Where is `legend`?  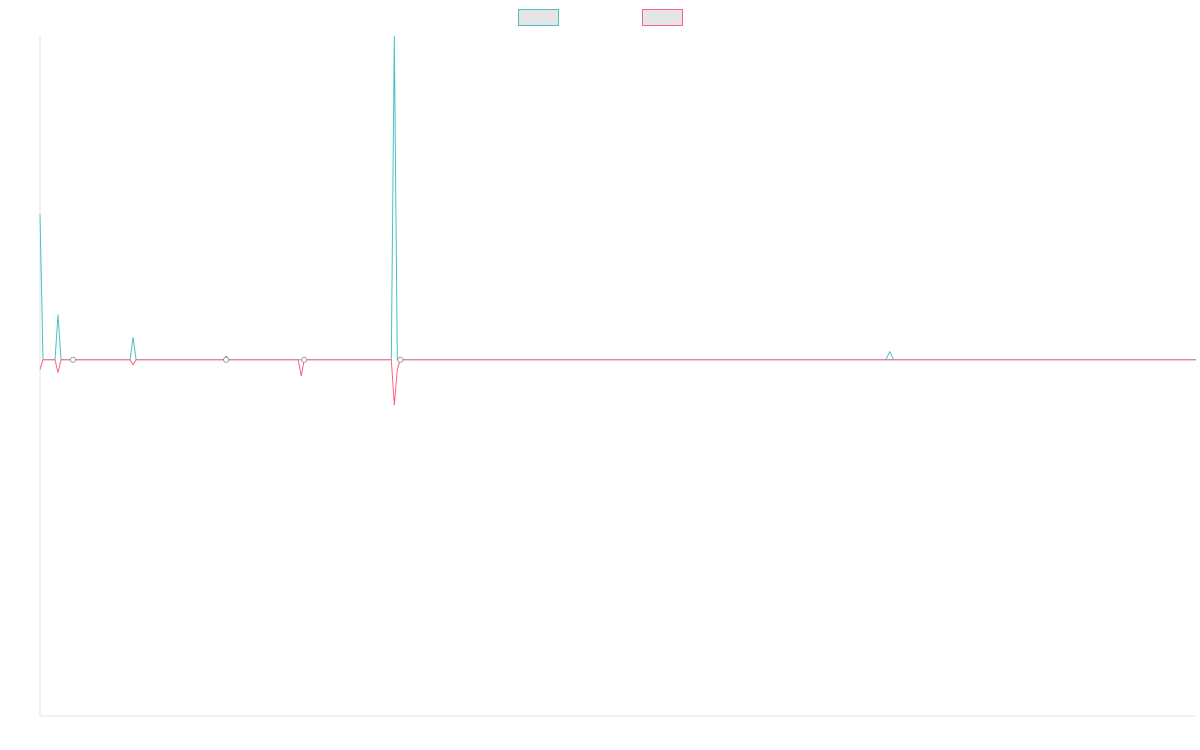
legend is located at coordinates (600, 17).